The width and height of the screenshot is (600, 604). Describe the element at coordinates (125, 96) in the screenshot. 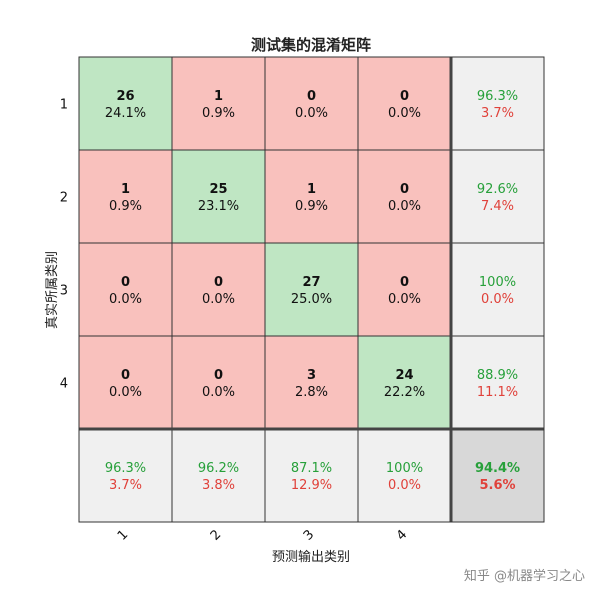

I see `cell-count: 26` at that location.